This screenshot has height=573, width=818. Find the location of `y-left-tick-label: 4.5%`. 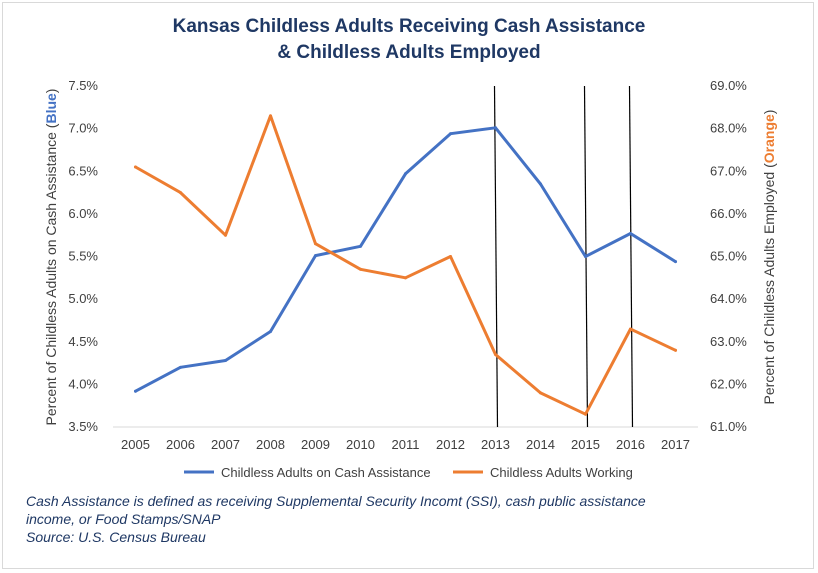

y-left-tick-label: 4.5% is located at coordinates (83, 341).